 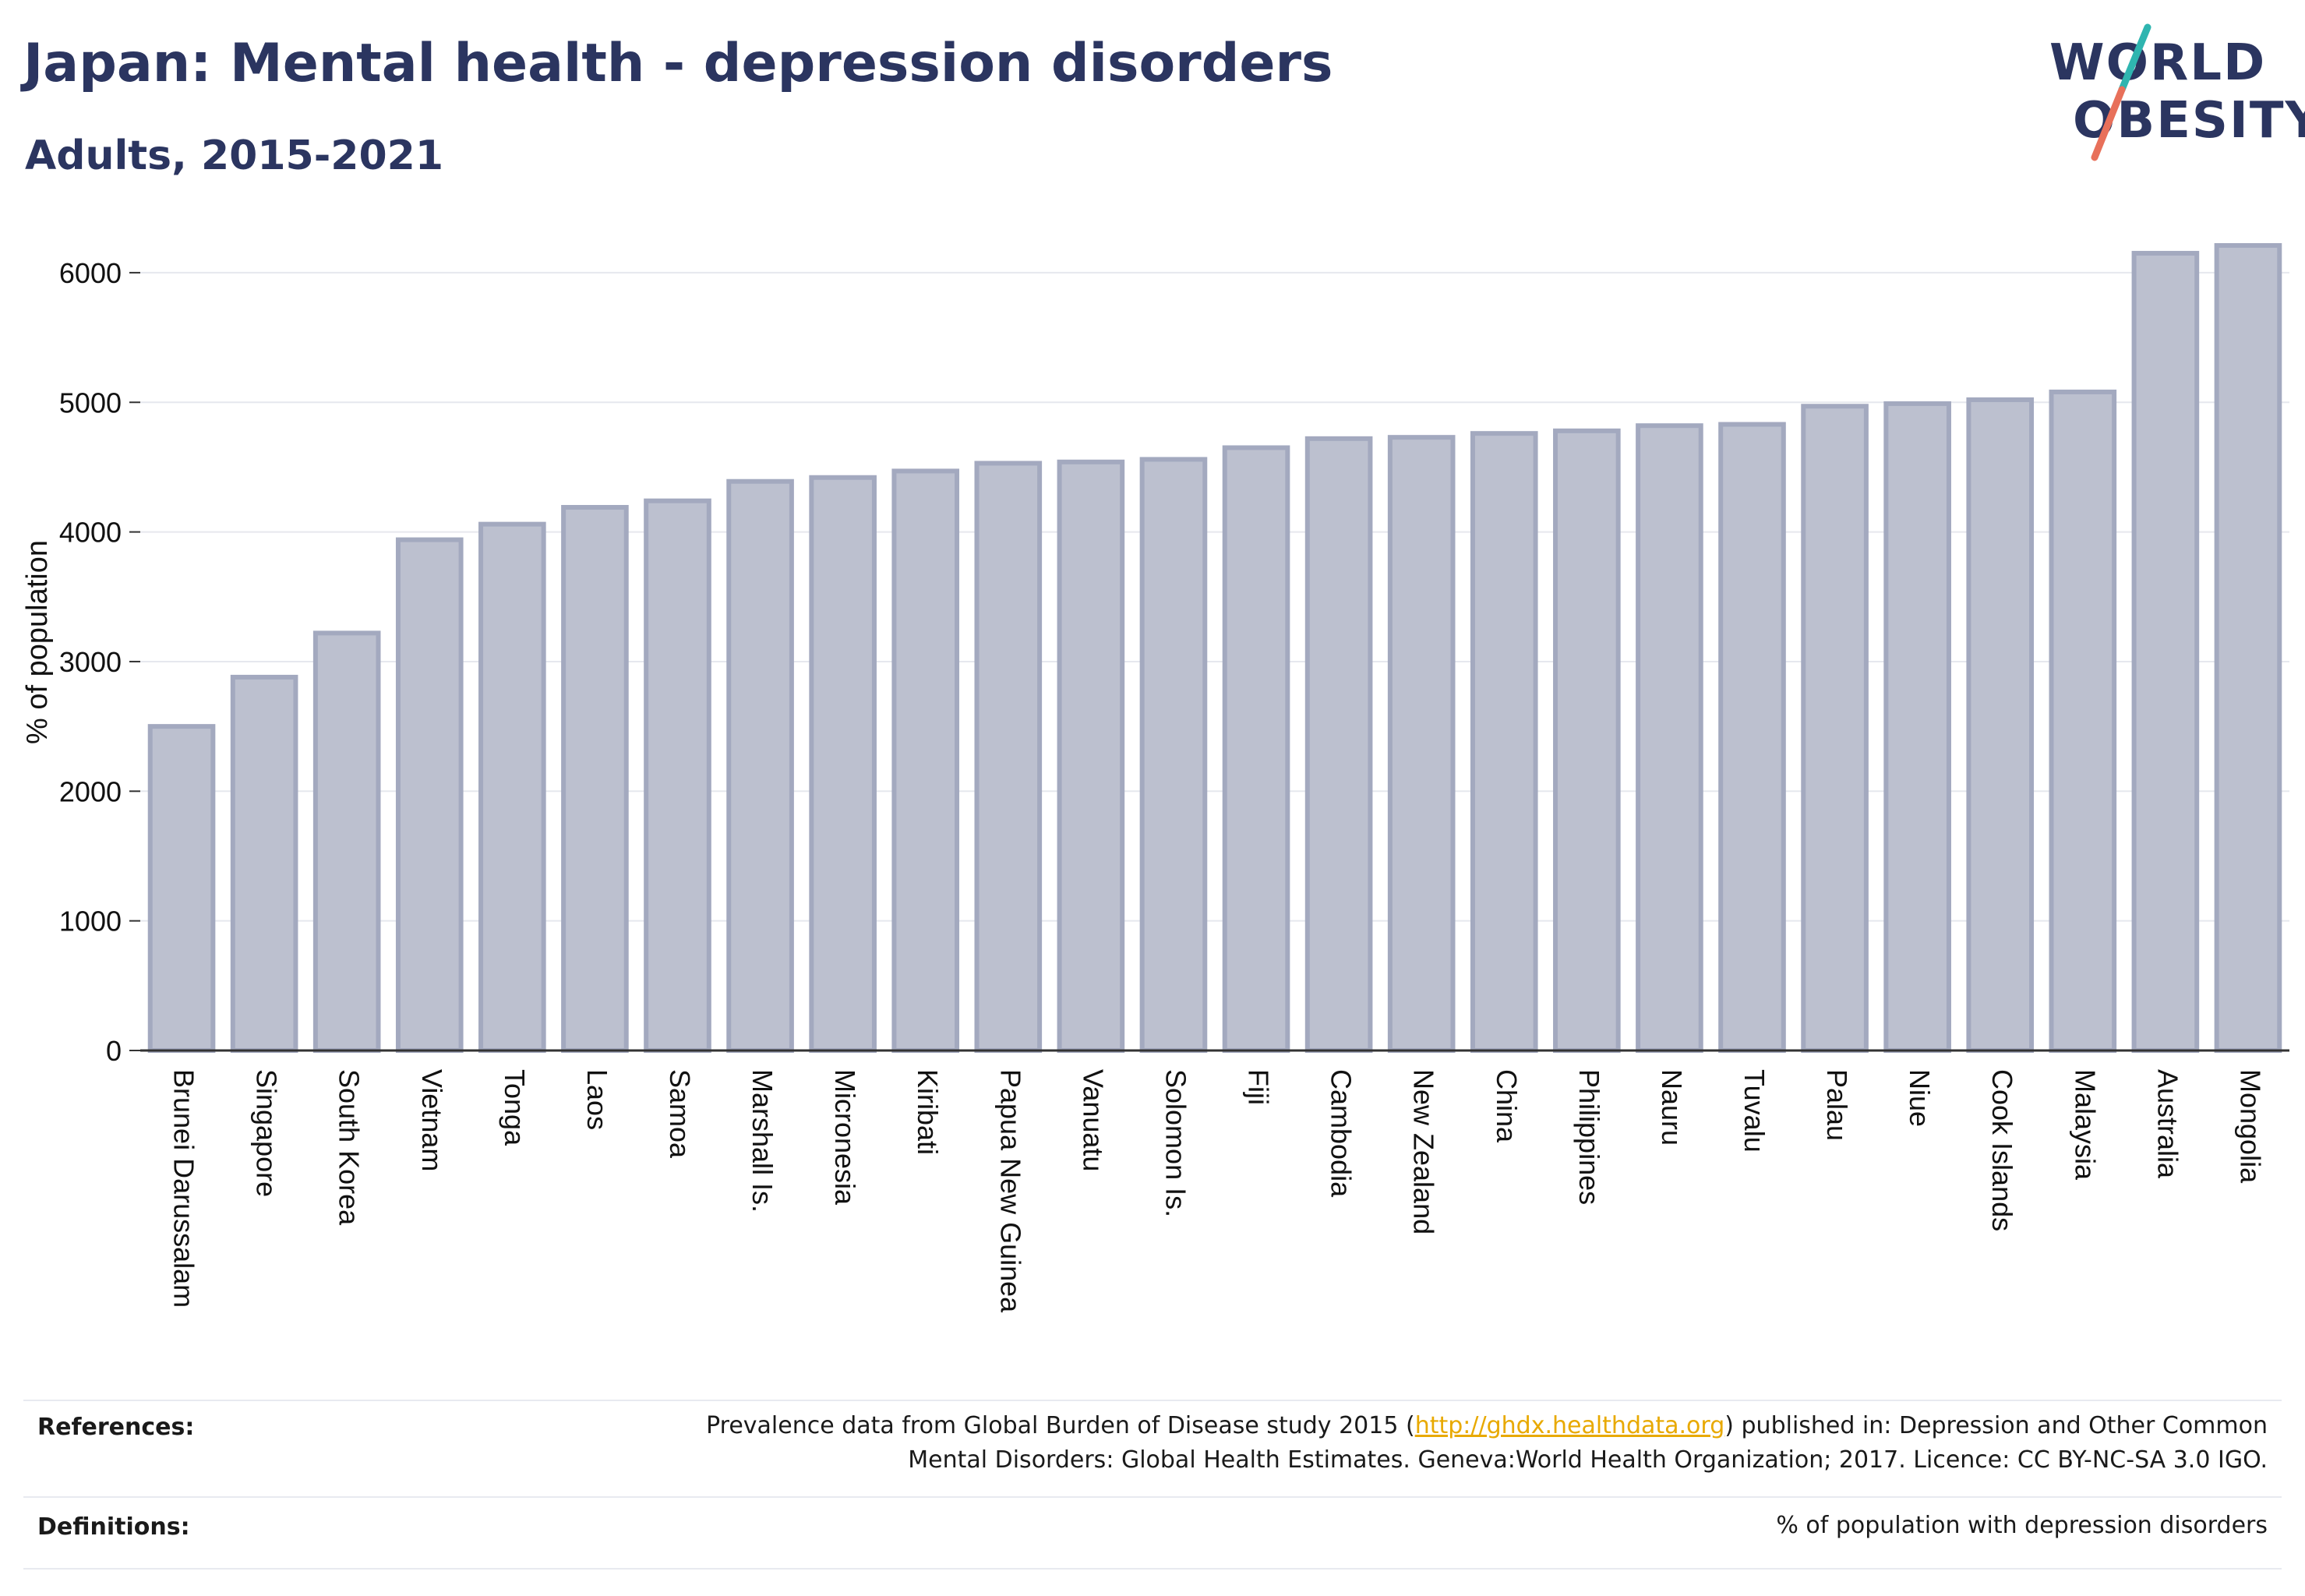 I want to click on x-tick-label: Laos, so click(x=597, y=1099).